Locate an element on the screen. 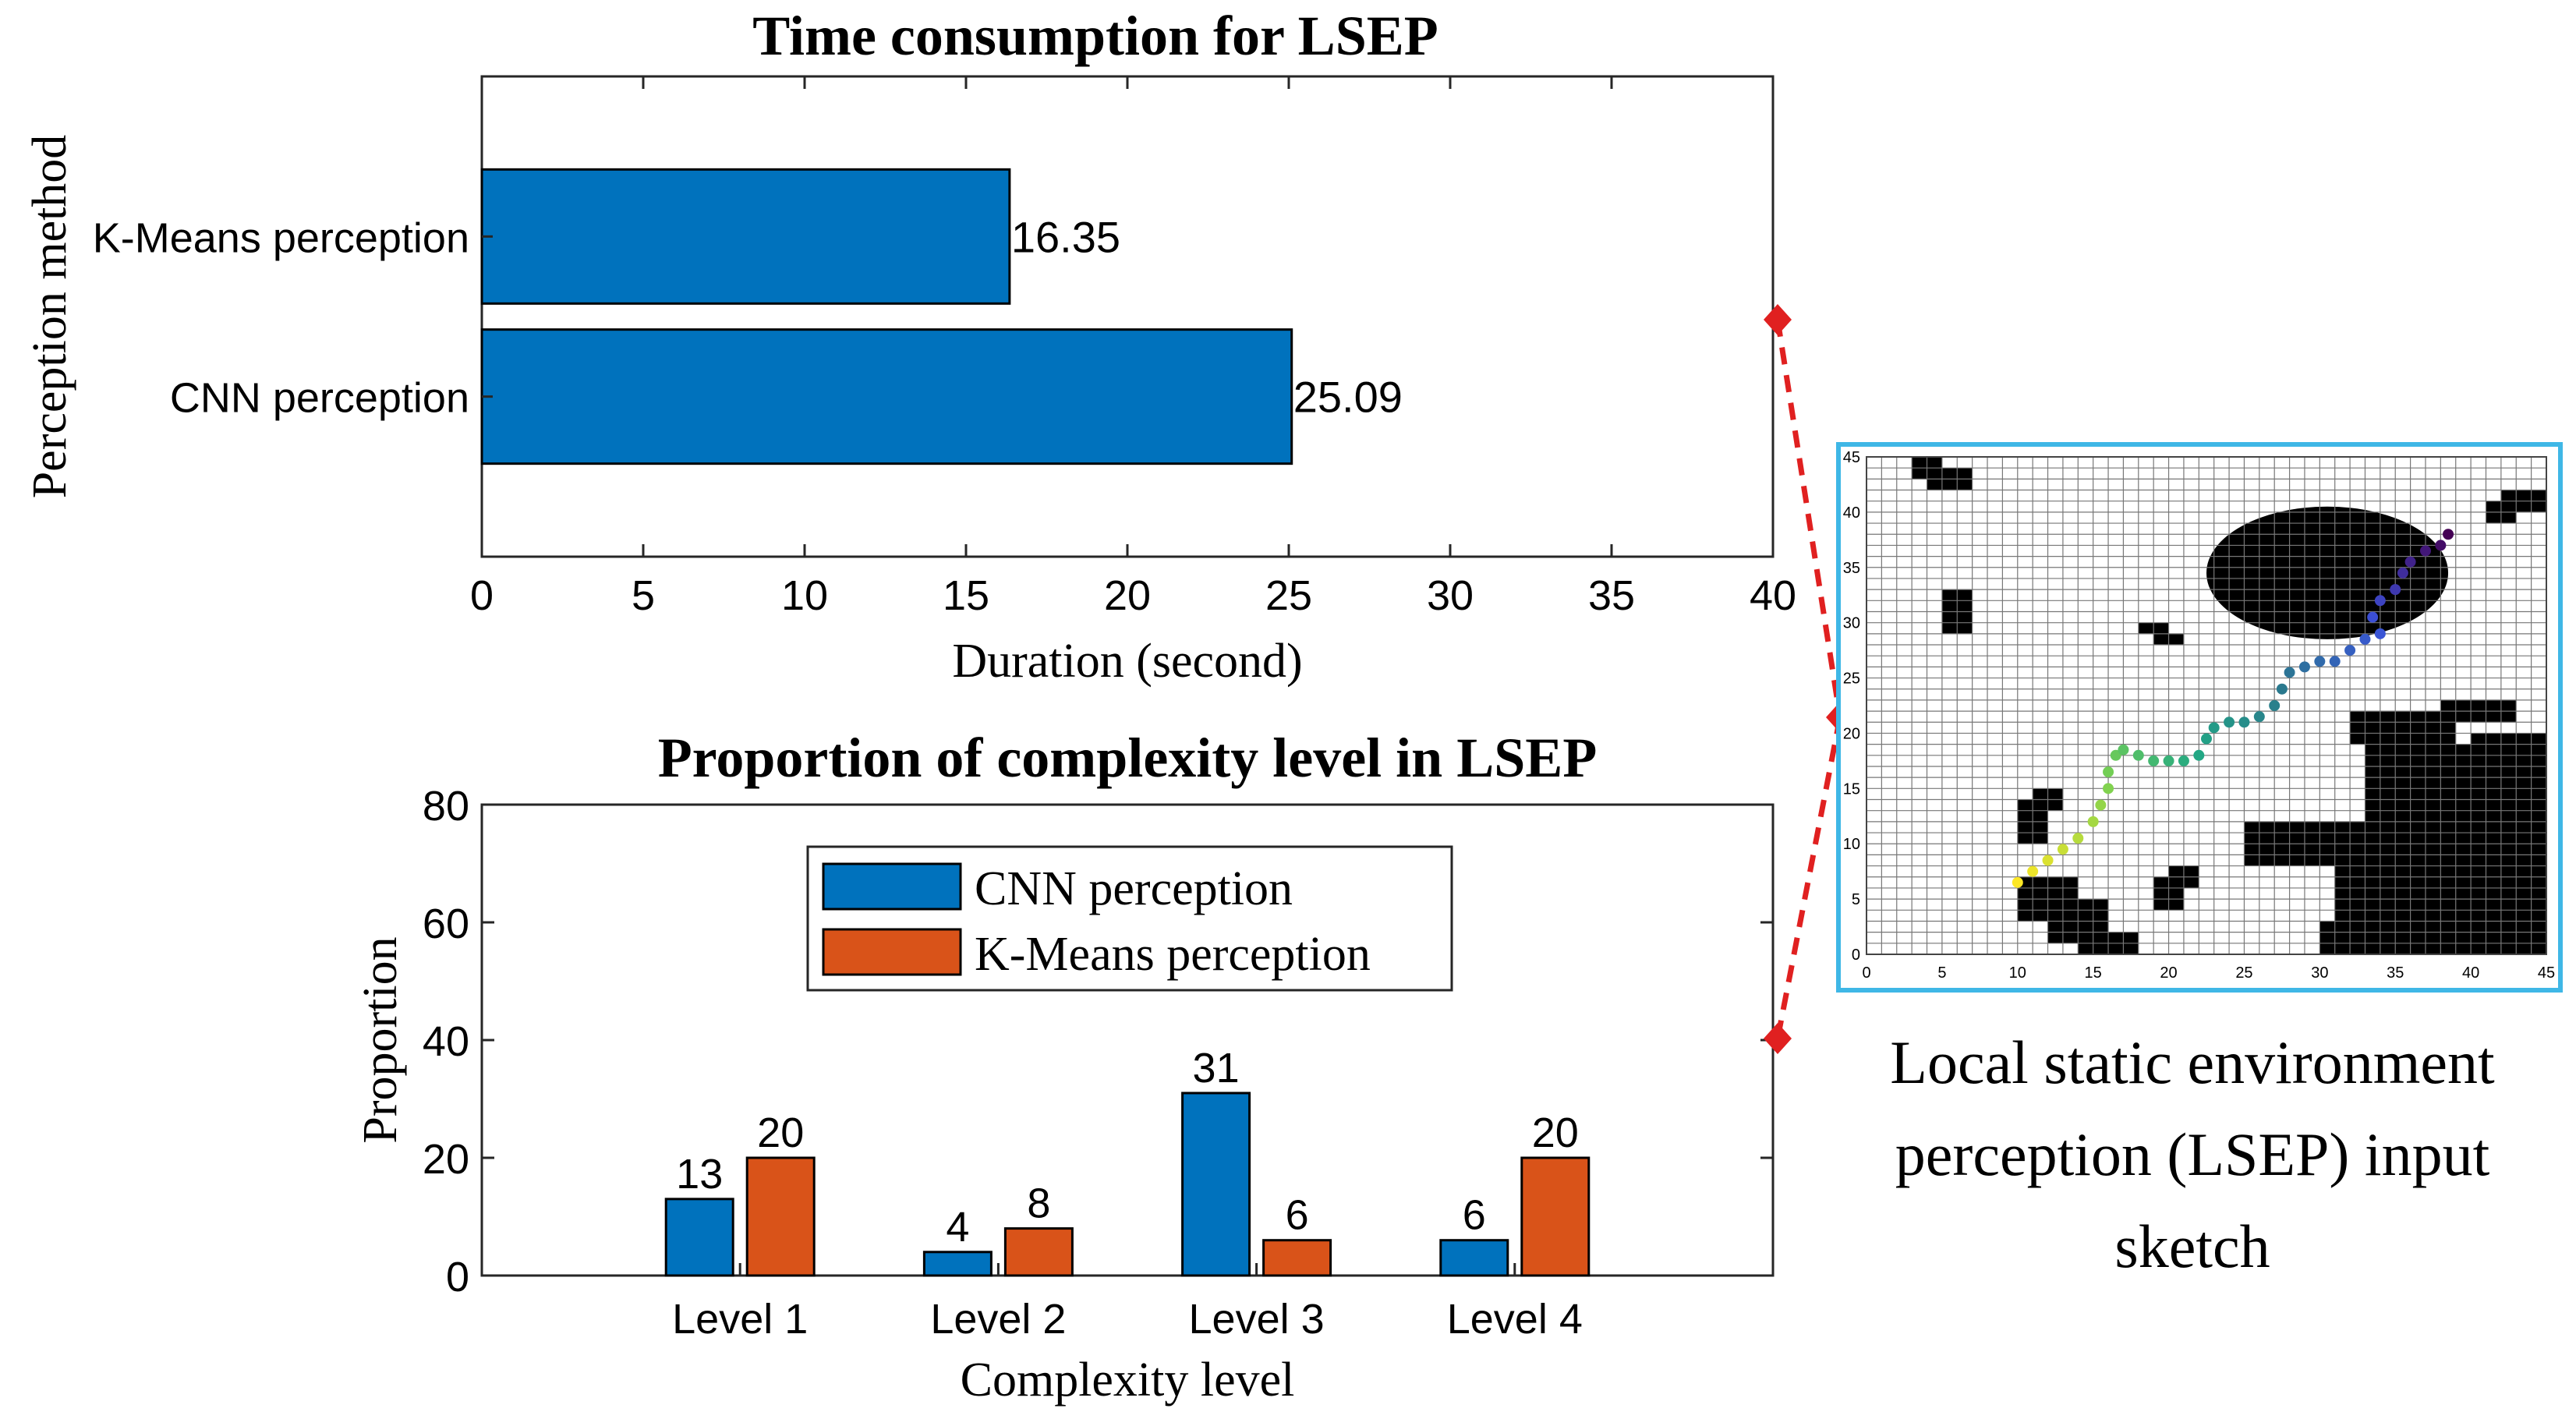 The image size is (2576, 1419). legend-swatch-kmeans is located at coordinates (892, 952).